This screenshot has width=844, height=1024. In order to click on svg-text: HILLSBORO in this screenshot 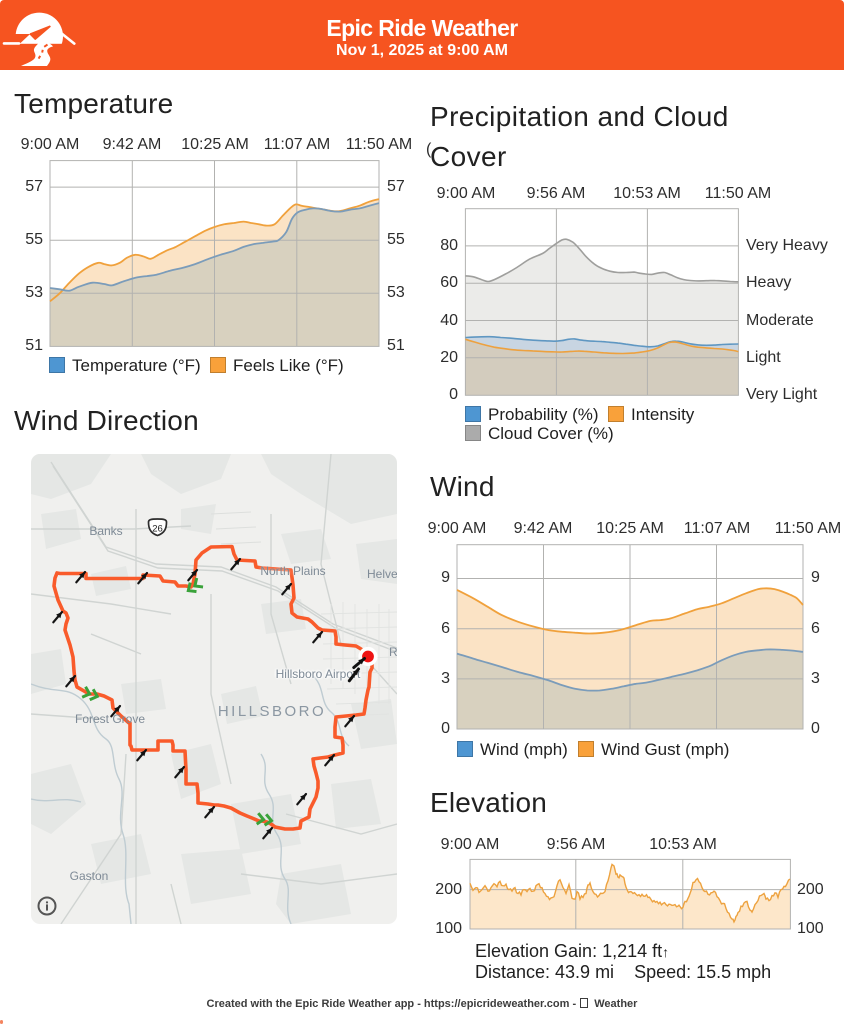, I will do `click(272, 711)`.